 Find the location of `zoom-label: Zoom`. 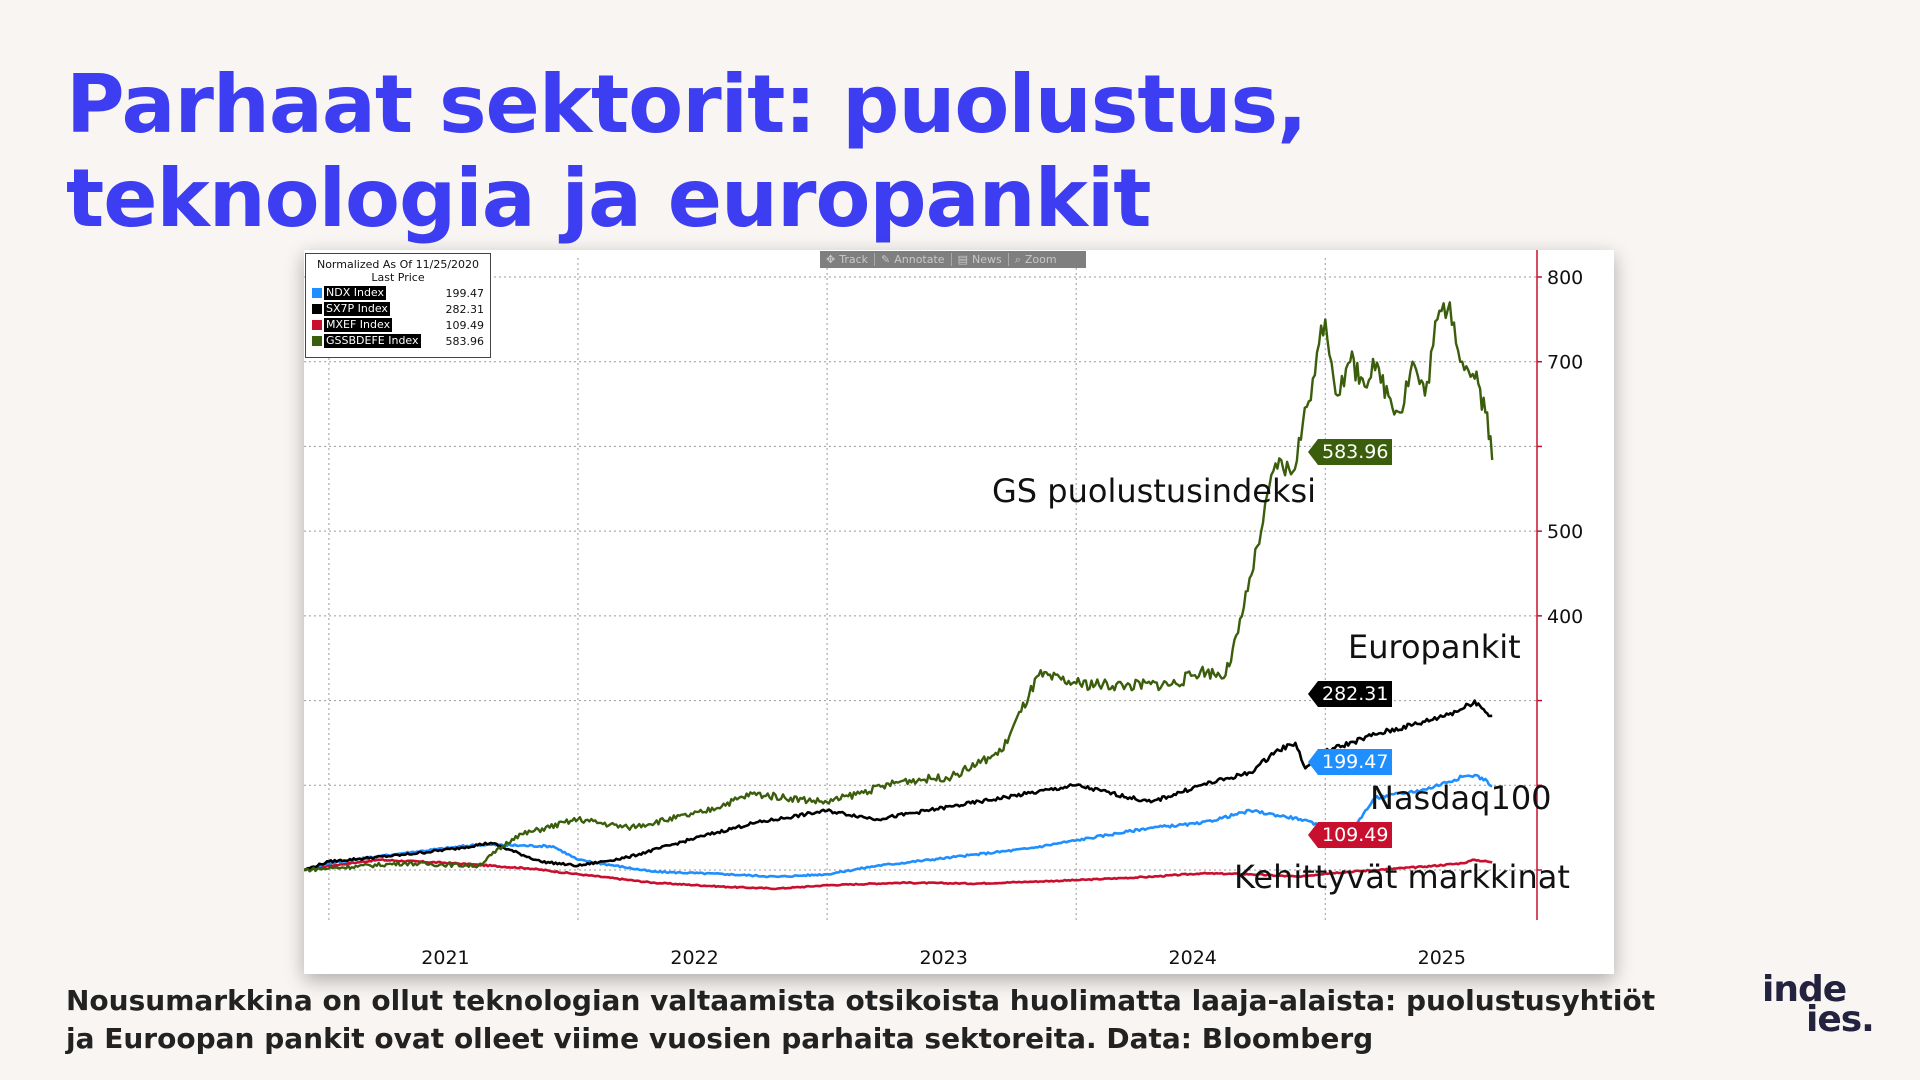

zoom-label: Zoom is located at coordinates (1040, 259).